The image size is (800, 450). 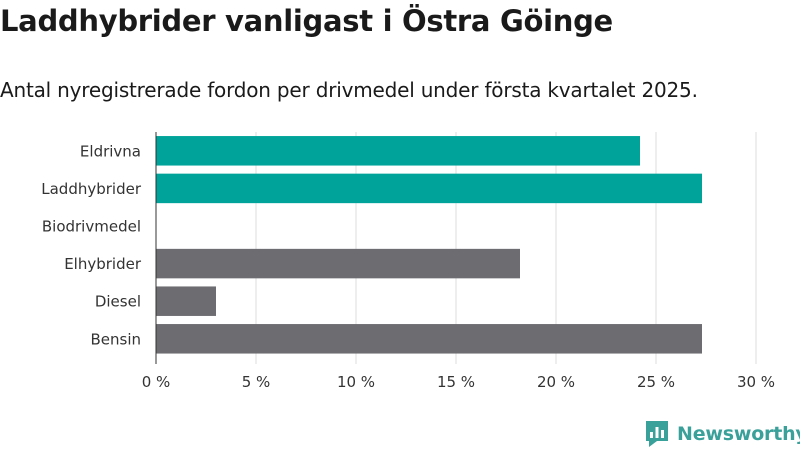 I want to click on category-label: Bensin, so click(x=115, y=339).